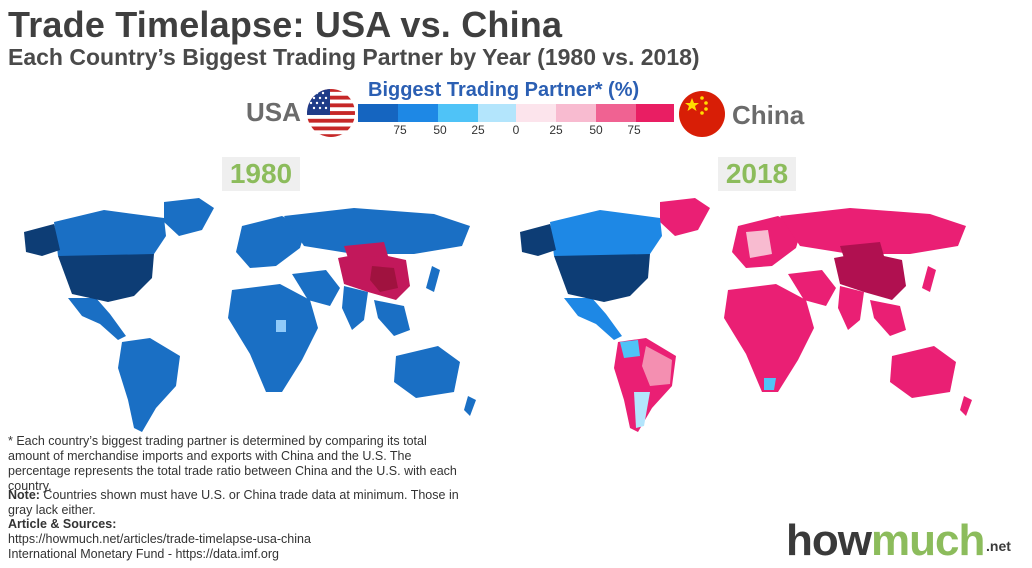 The image size is (1032, 568). What do you see at coordinates (384, 279) in the screenshot?
I see `china-core` at bounding box center [384, 279].